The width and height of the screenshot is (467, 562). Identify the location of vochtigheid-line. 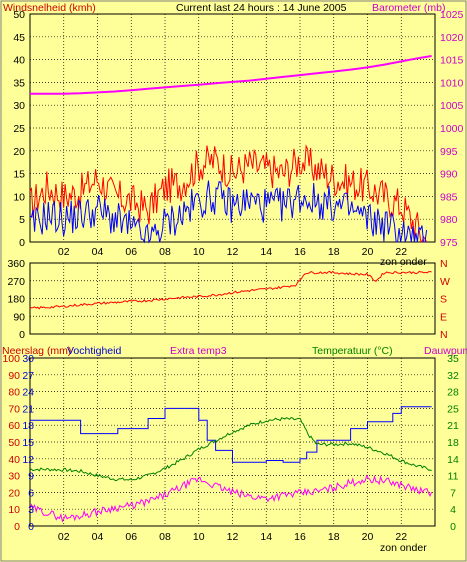
(231, 434).